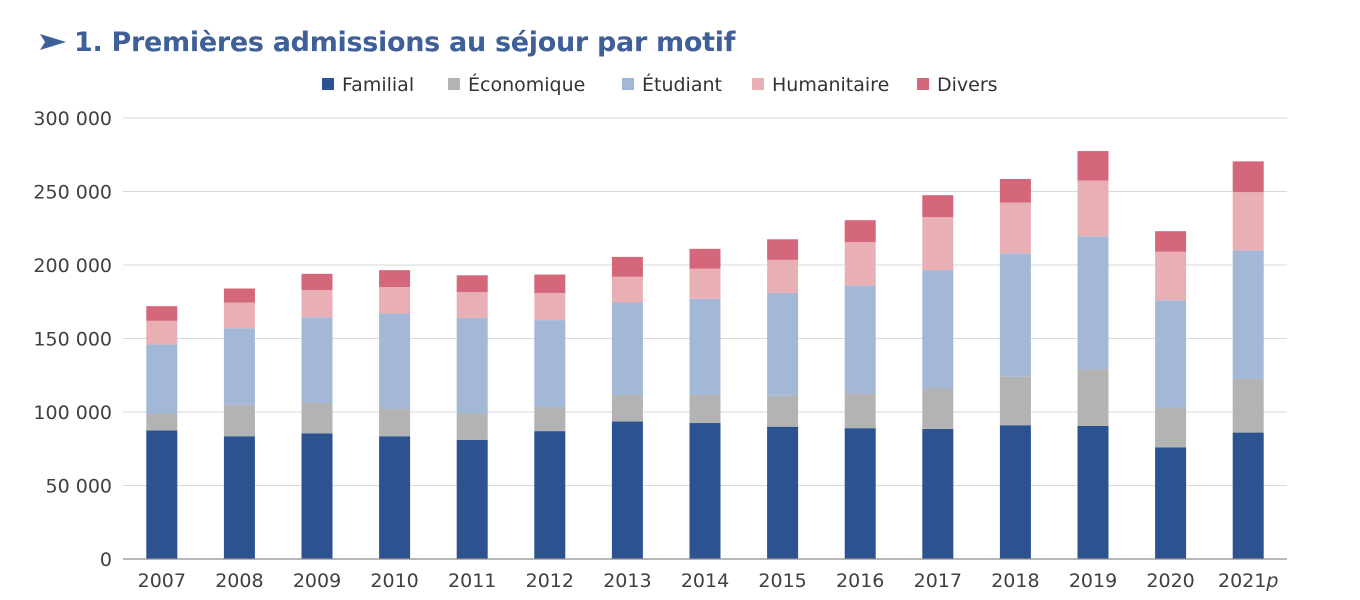 The width and height of the screenshot is (1360, 600). I want to click on bar-stack-2013, so click(627, 407).